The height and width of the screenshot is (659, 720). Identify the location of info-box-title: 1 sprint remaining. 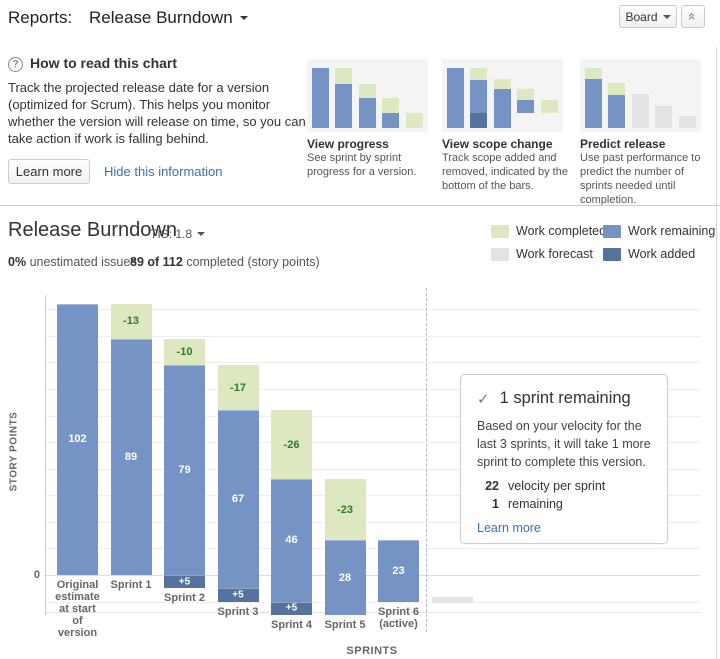
(565, 398).